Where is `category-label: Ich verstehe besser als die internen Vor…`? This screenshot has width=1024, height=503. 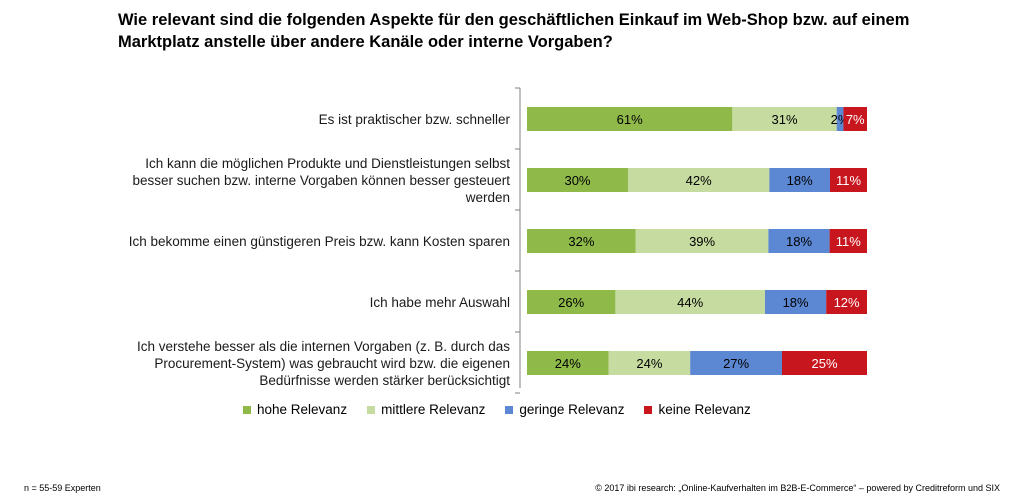
category-label: Ich verstehe besser als die internen Vor… is located at coordinates (323, 363).